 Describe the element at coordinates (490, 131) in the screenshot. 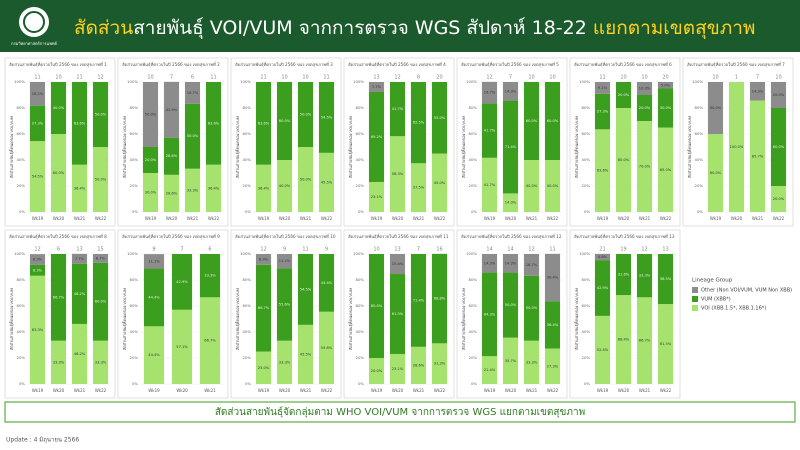

I see `value-label: 41.7%` at that location.